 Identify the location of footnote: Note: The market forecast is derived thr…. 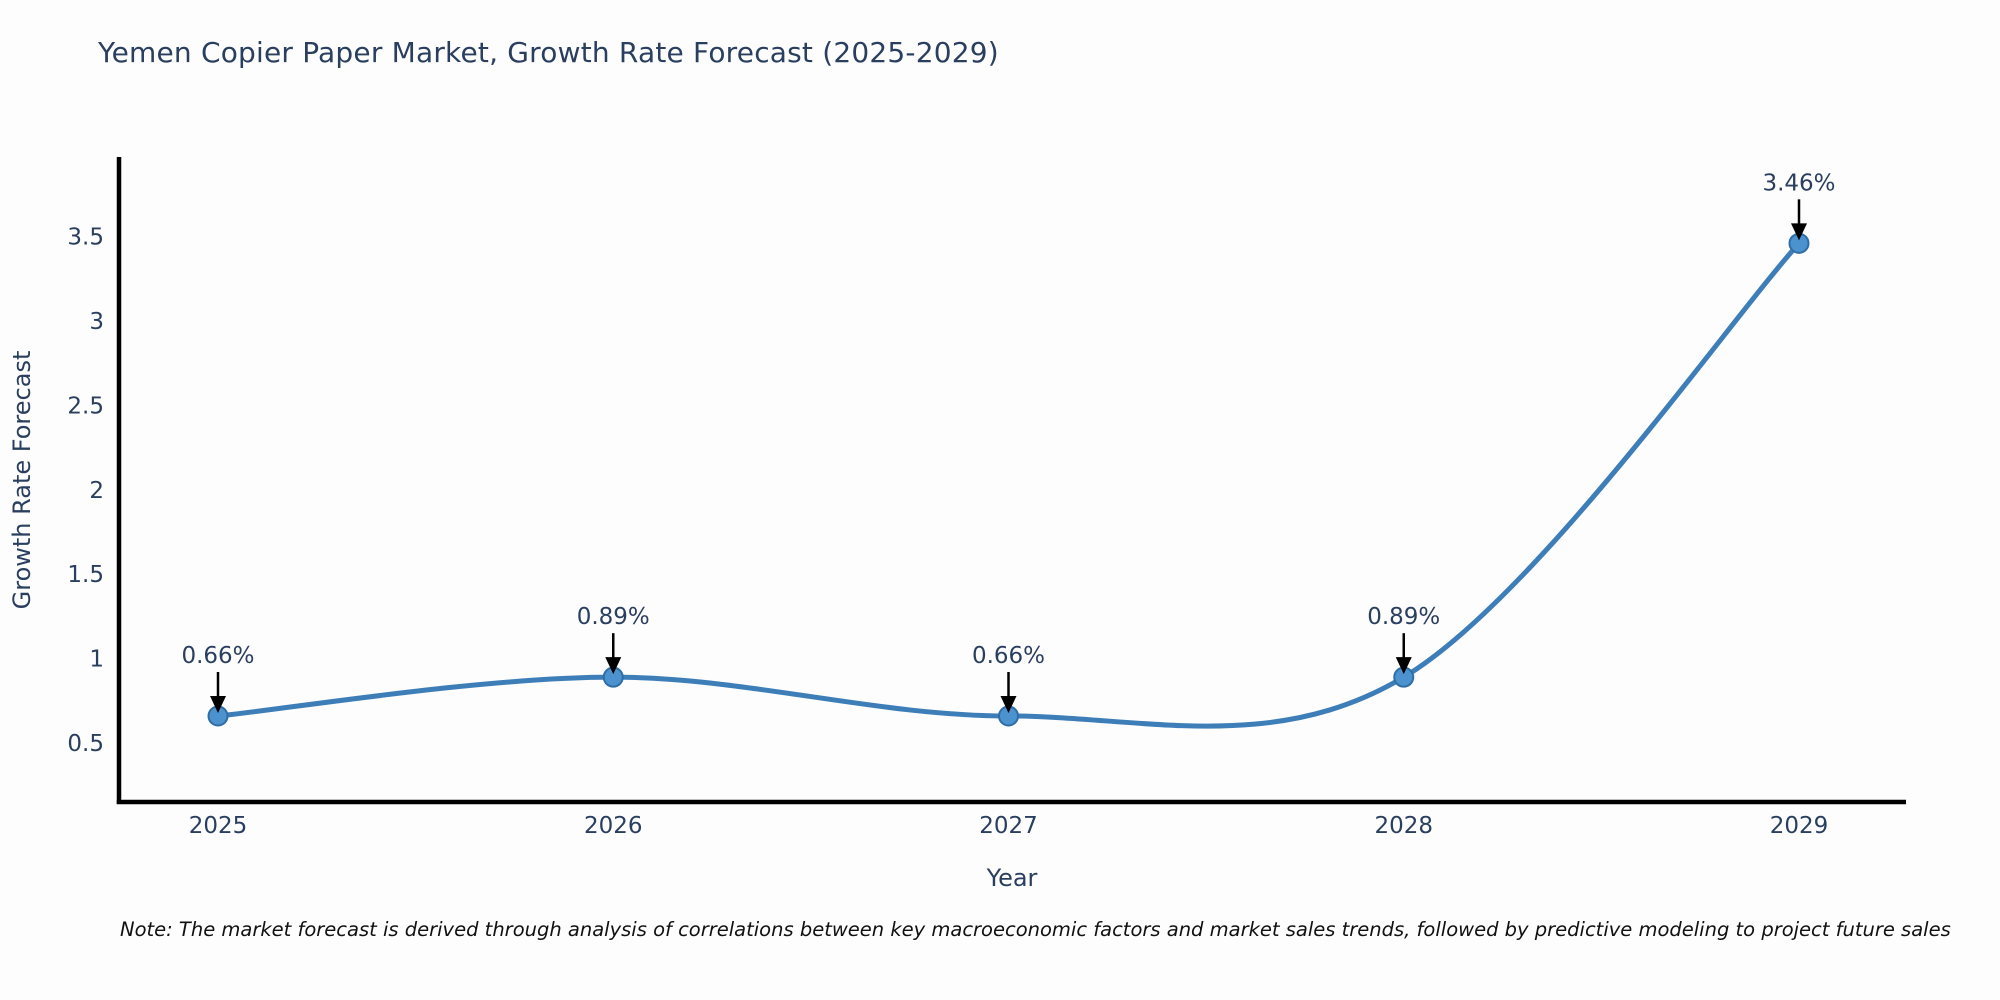
(1035, 929).